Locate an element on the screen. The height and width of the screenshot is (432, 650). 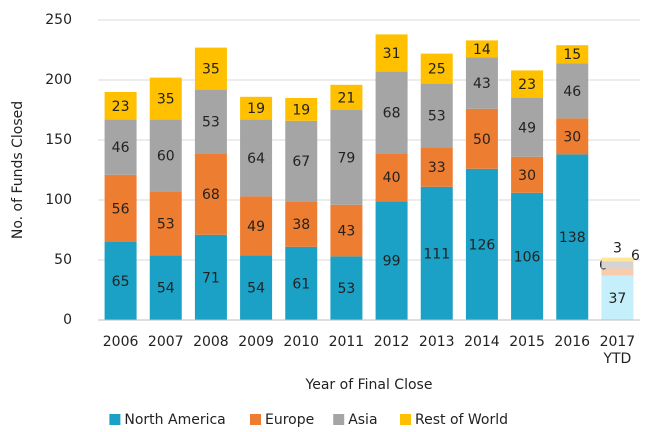
data-label: 14 is located at coordinates (482, 50).